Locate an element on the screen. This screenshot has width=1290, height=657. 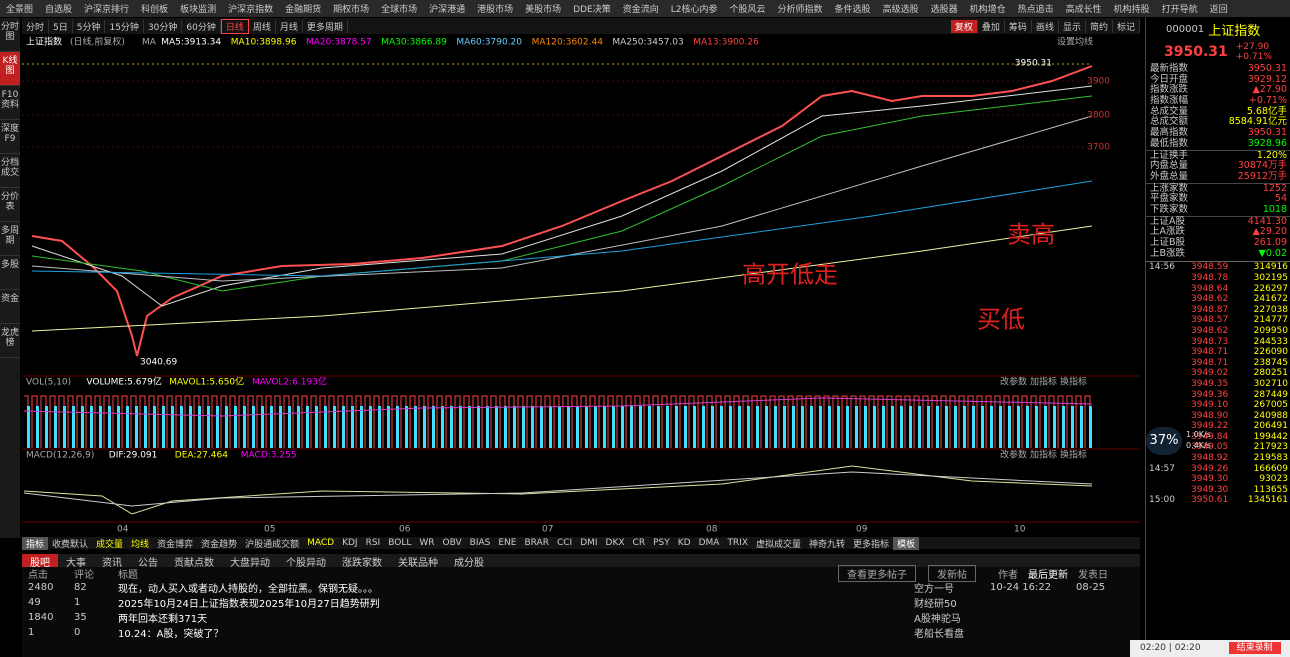
forum-tab: 大盘异动 is located at coordinates (250, 563).